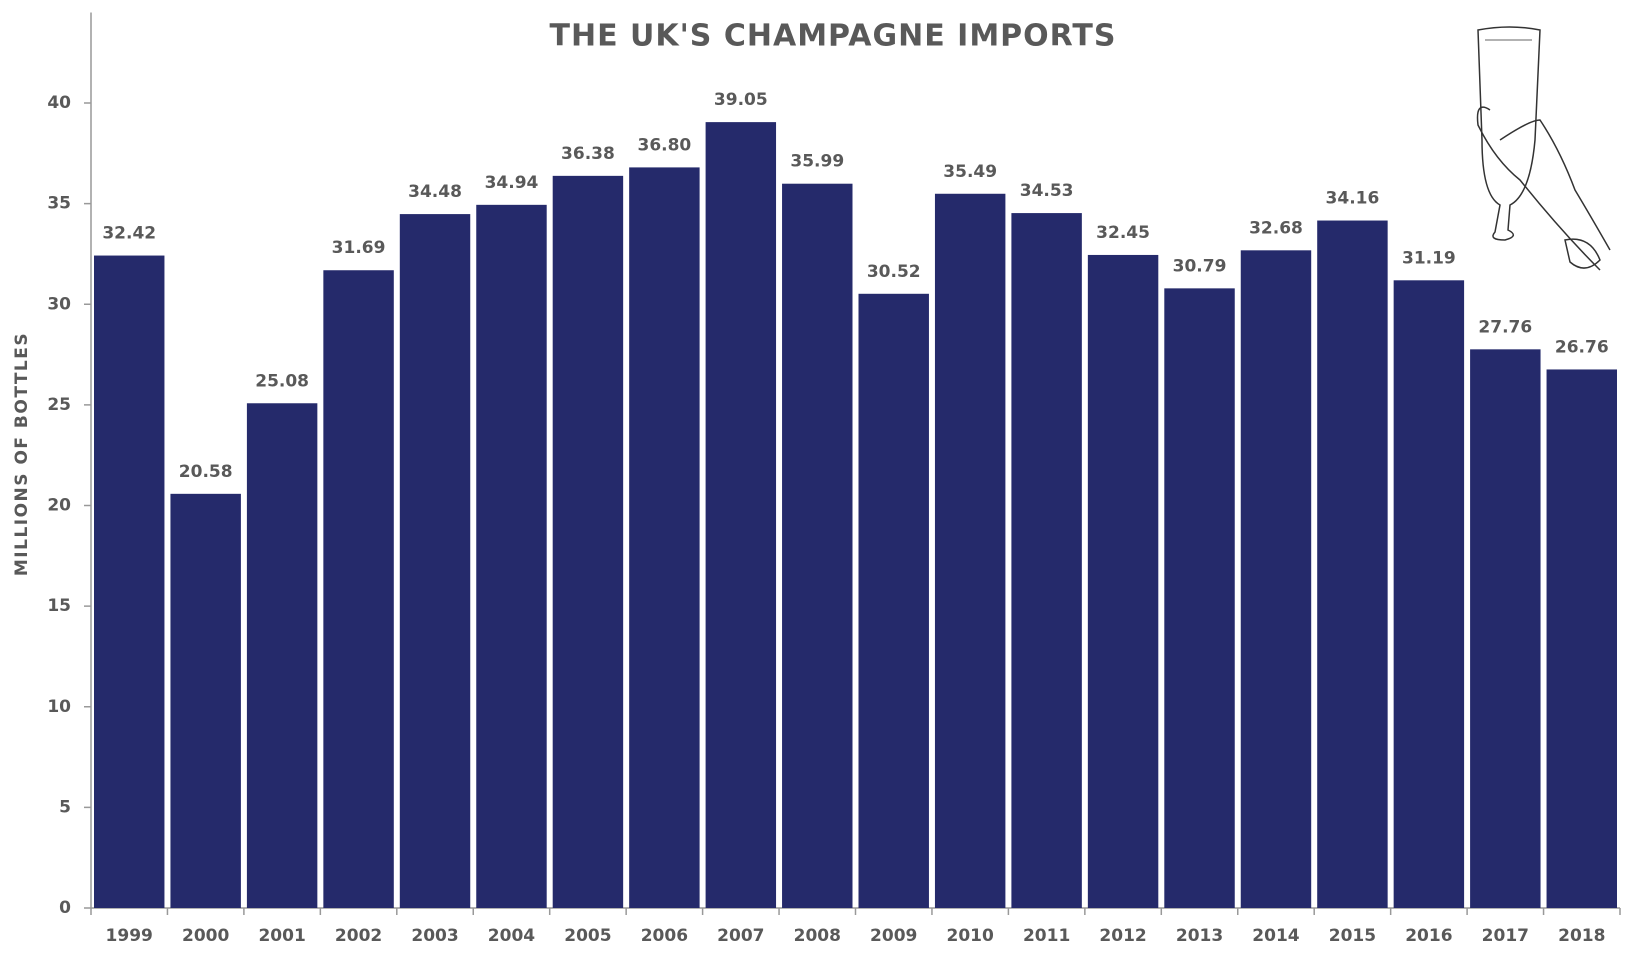  What do you see at coordinates (1581, 936) in the screenshot?
I see `x-tick-label: 2018` at bounding box center [1581, 936].